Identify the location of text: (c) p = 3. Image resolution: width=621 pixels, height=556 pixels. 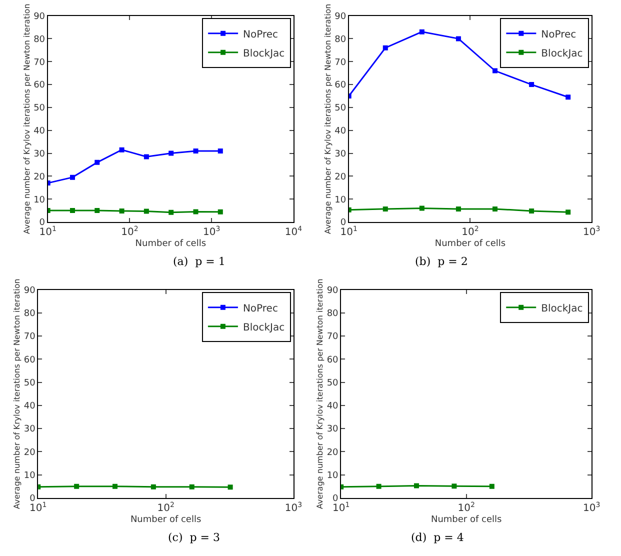
(194, 537).